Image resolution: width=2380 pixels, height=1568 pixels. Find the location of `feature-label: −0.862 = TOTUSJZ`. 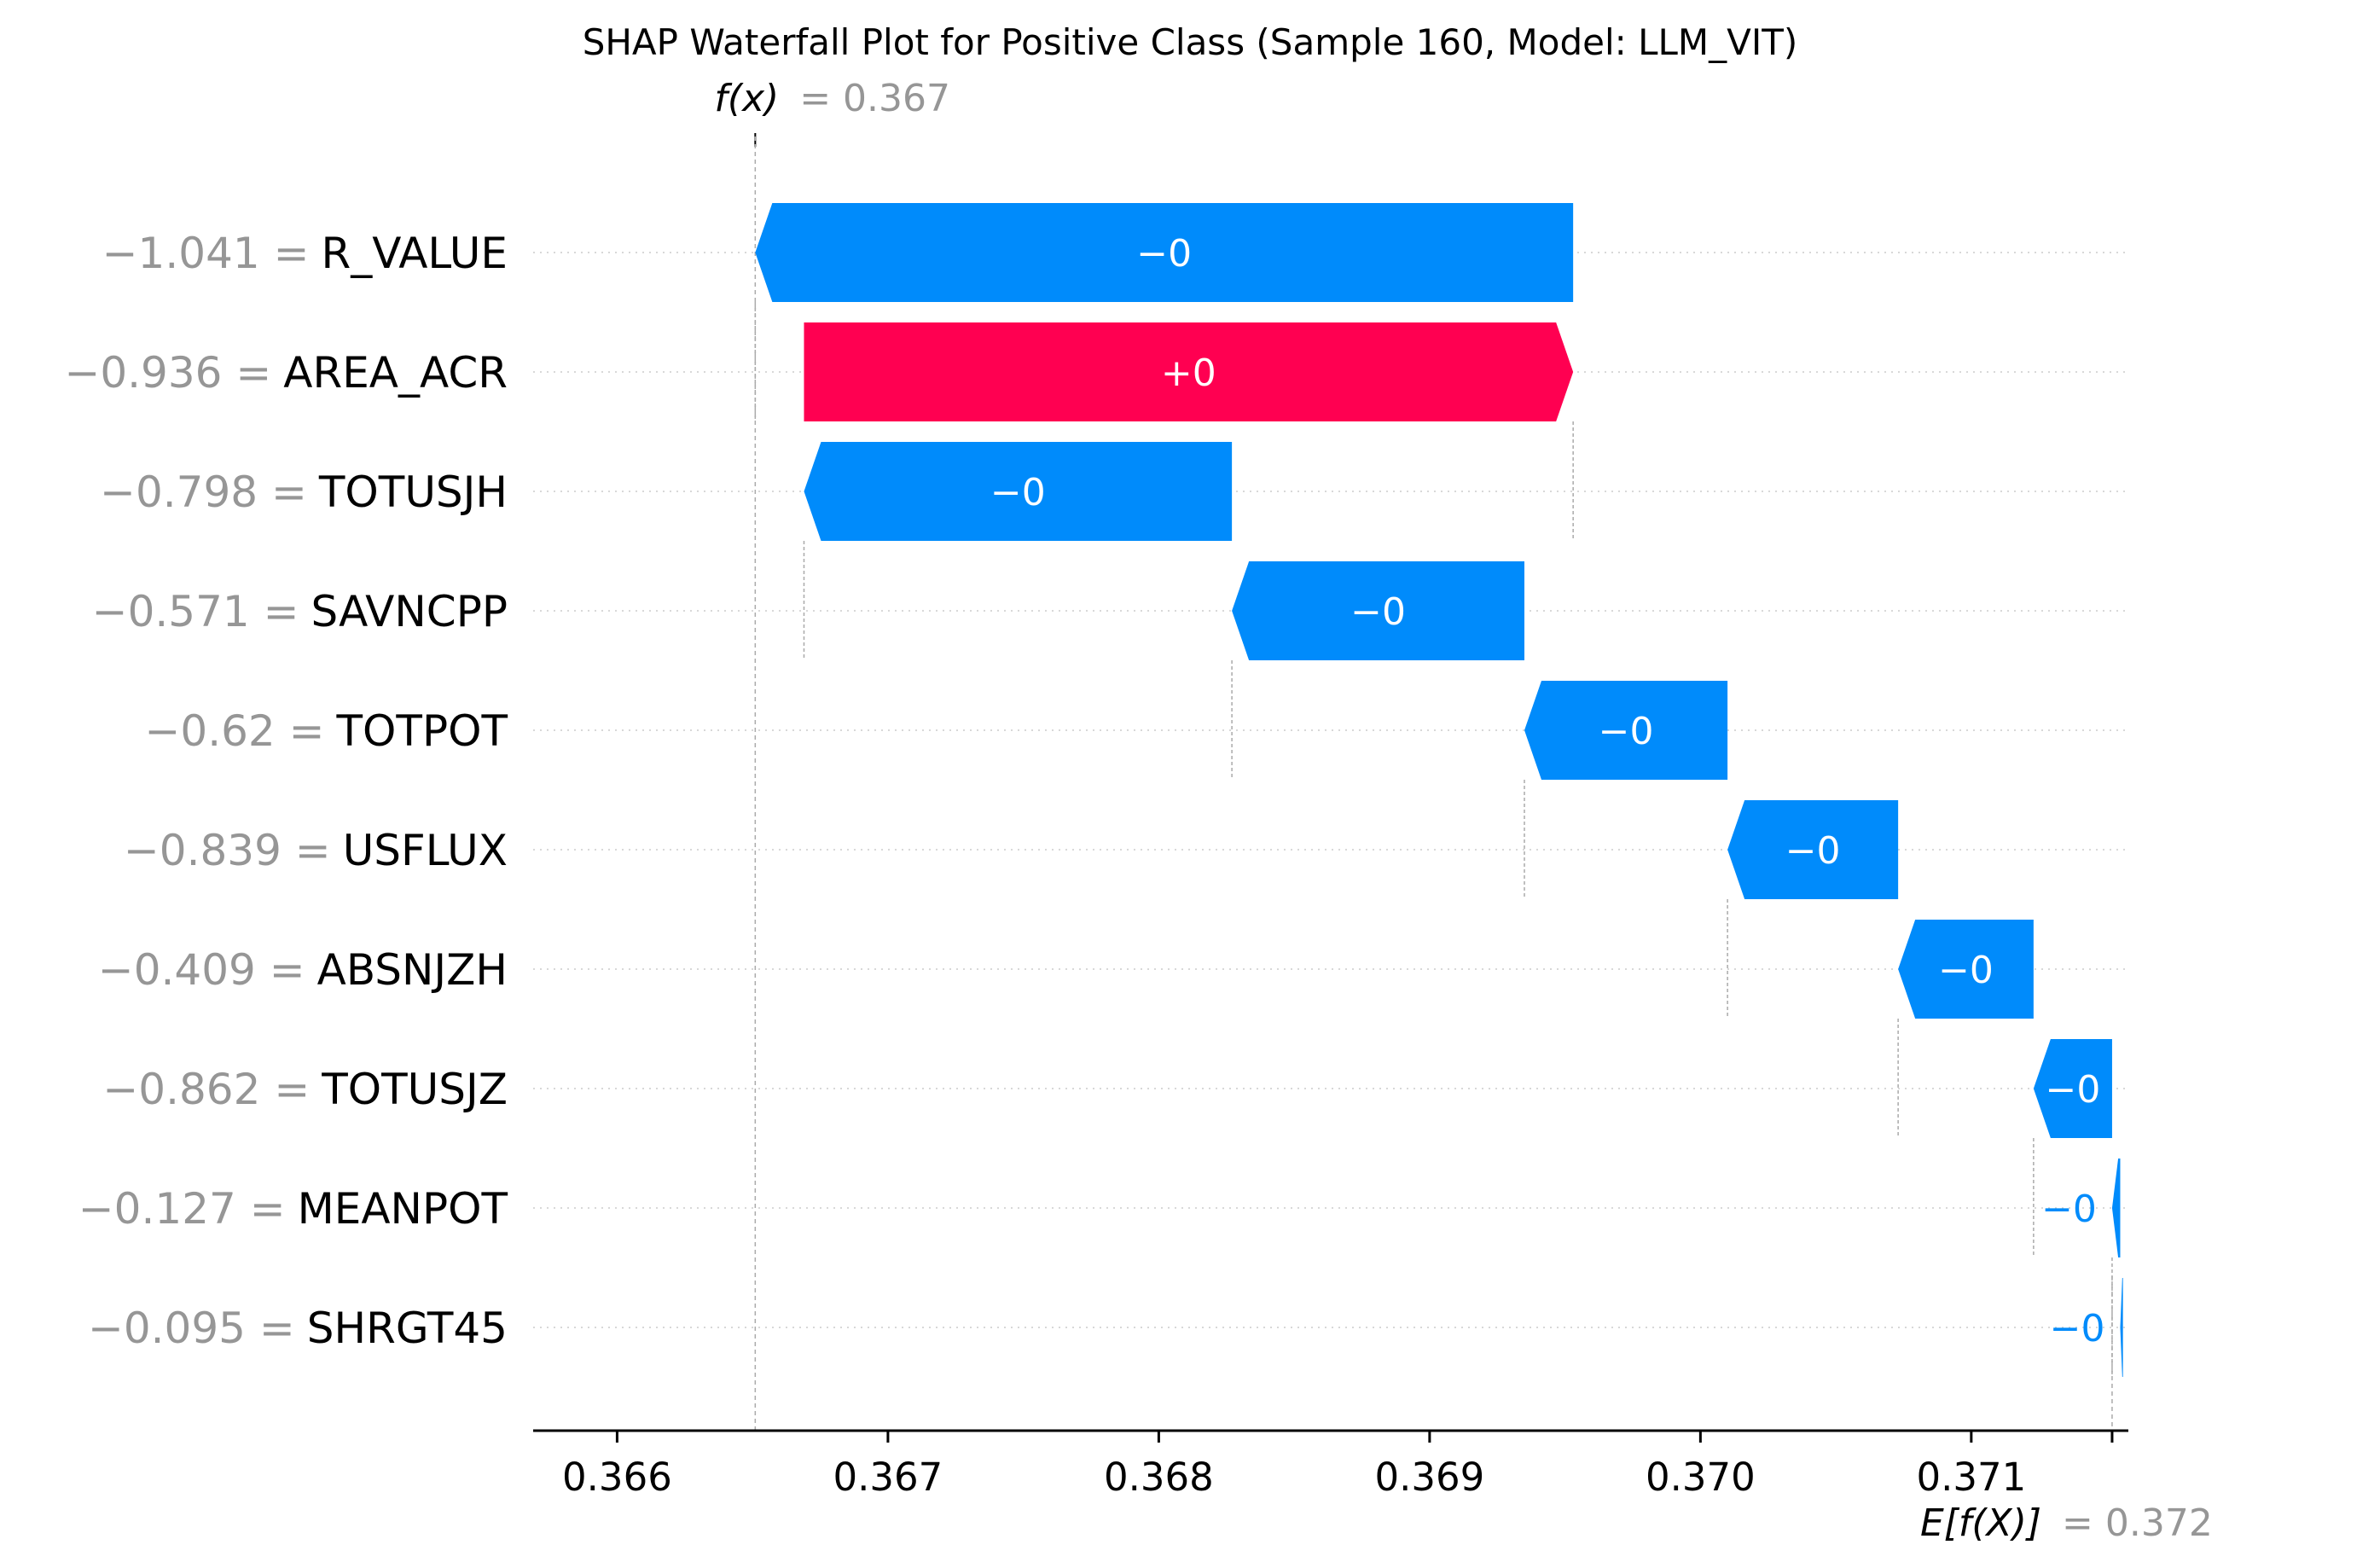

feature-label: −0.862 = TOTUSJZ is located at coordinates (305, 1089).